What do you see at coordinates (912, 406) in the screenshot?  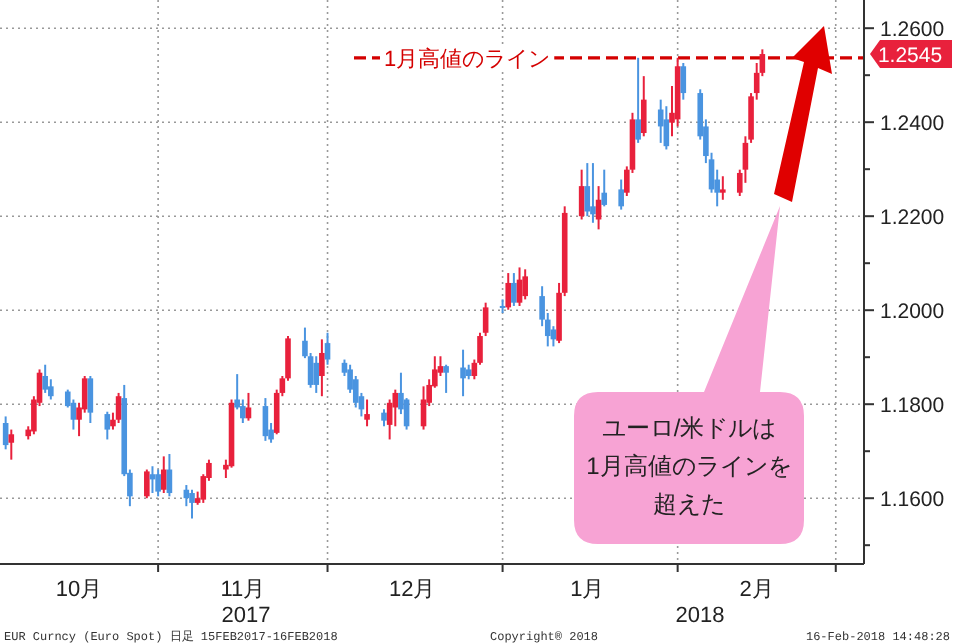 I see `y-tick-label: 1.1800` at bounding box center [912, 406].